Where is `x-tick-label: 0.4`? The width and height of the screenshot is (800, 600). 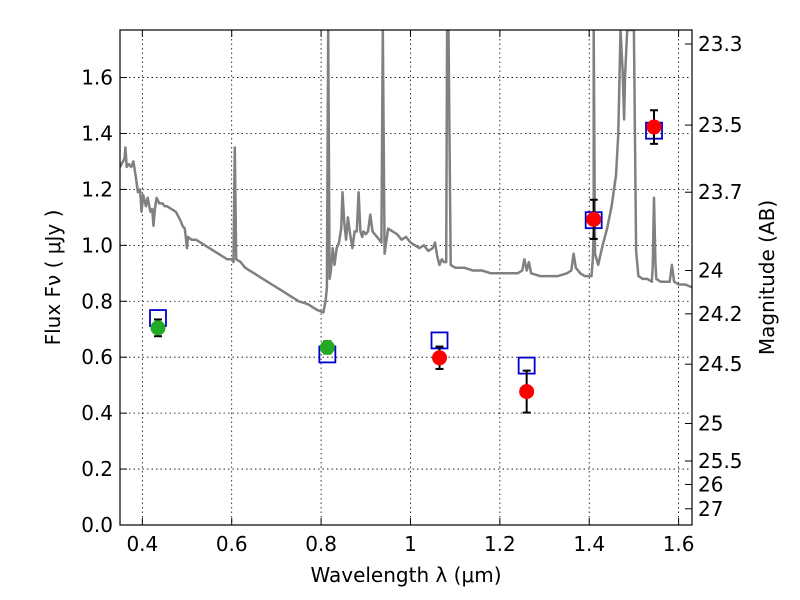 x-tick-label: 0.4 is located at coordinates (142, 544).